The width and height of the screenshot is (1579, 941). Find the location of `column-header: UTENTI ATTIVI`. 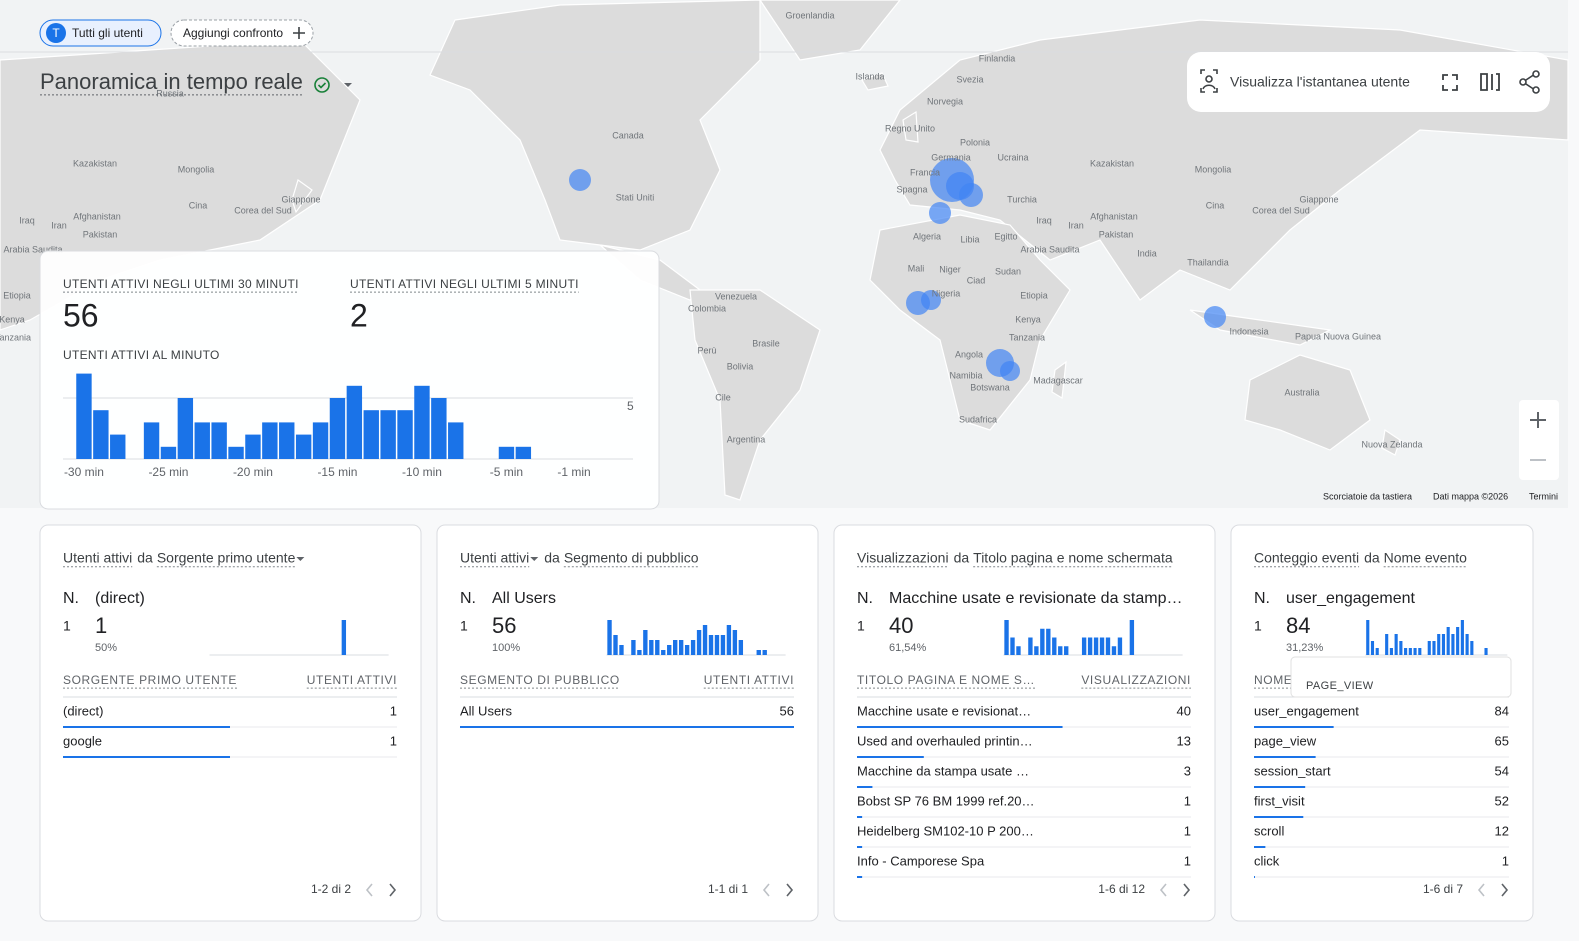

column-header: UTENTI ATTIVI is located at coordinates (749, 680).